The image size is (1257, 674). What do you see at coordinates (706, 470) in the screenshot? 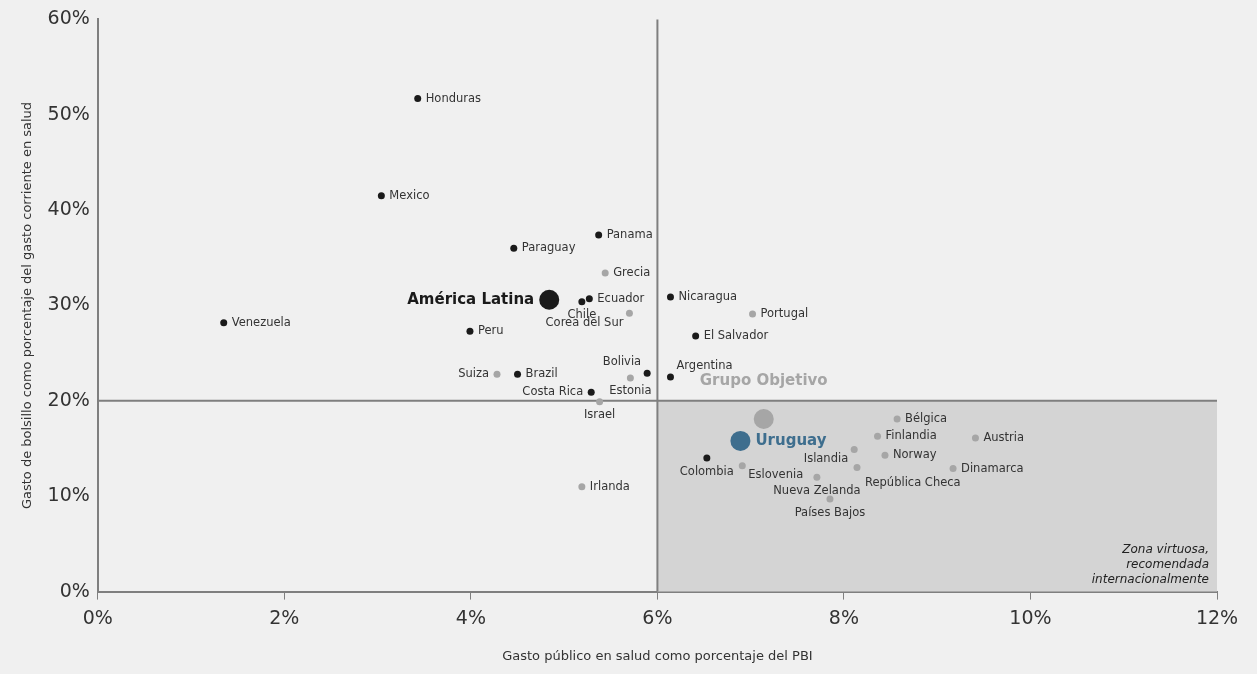
I see `annotation: Colombia` at bounding box center [706, 470].